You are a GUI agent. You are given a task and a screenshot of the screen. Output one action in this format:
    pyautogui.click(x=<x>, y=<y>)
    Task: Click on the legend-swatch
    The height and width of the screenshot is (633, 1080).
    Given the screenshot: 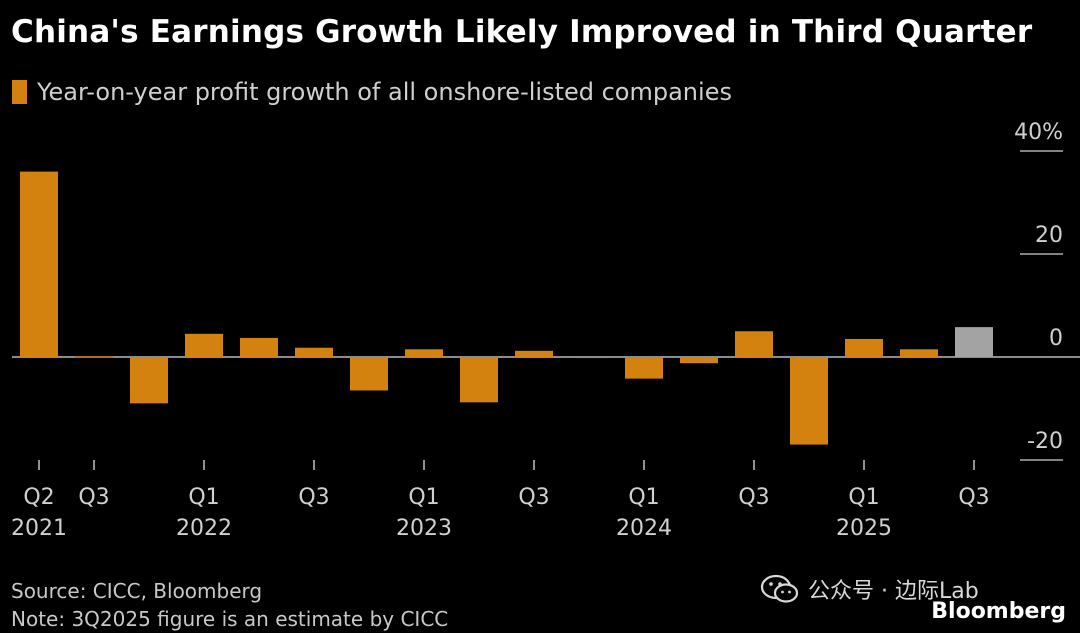 What is the action you would take?
    pyautogui.click(x=19, y=92)
    